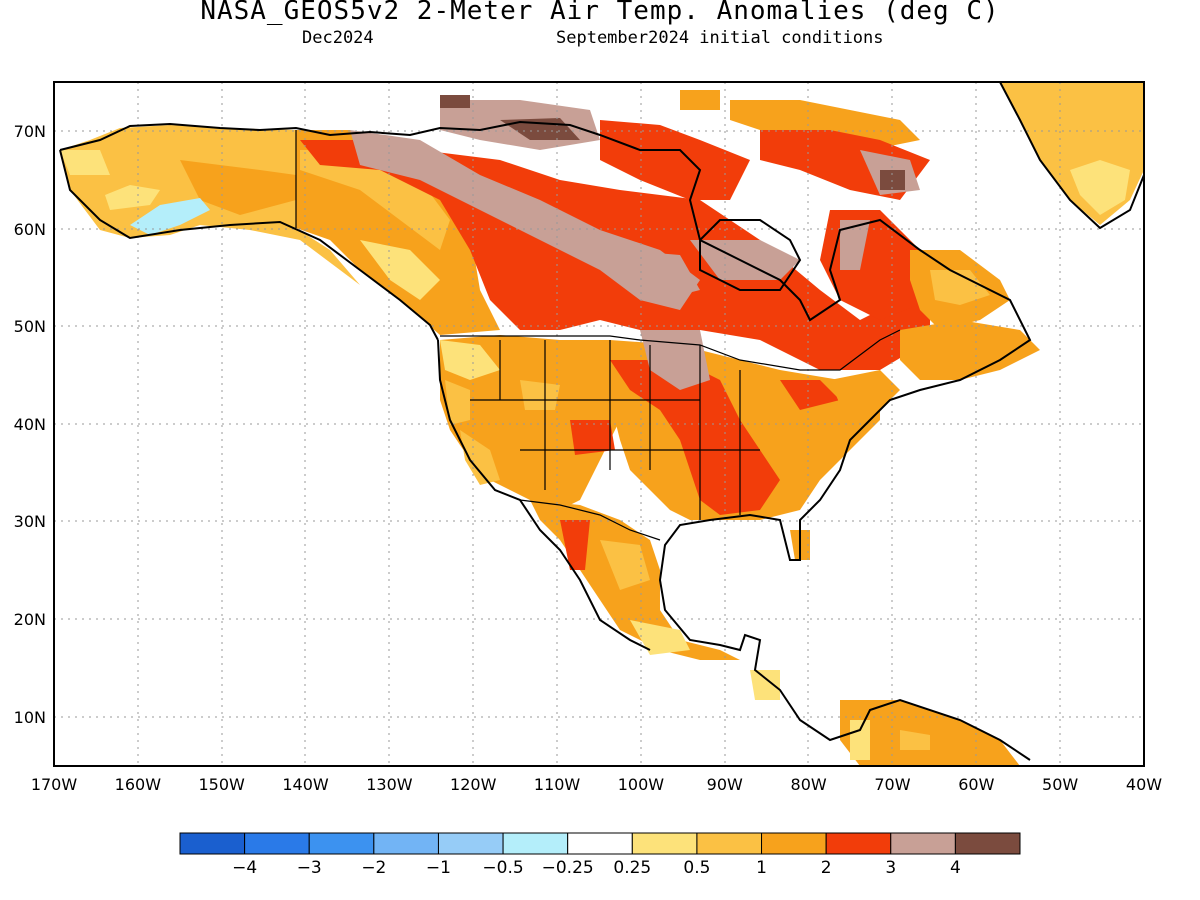  What do you see at coordinates (54, 784) in the screenshot?
I see `lon-tick-label: 170W` at bounding box center [54, 784].